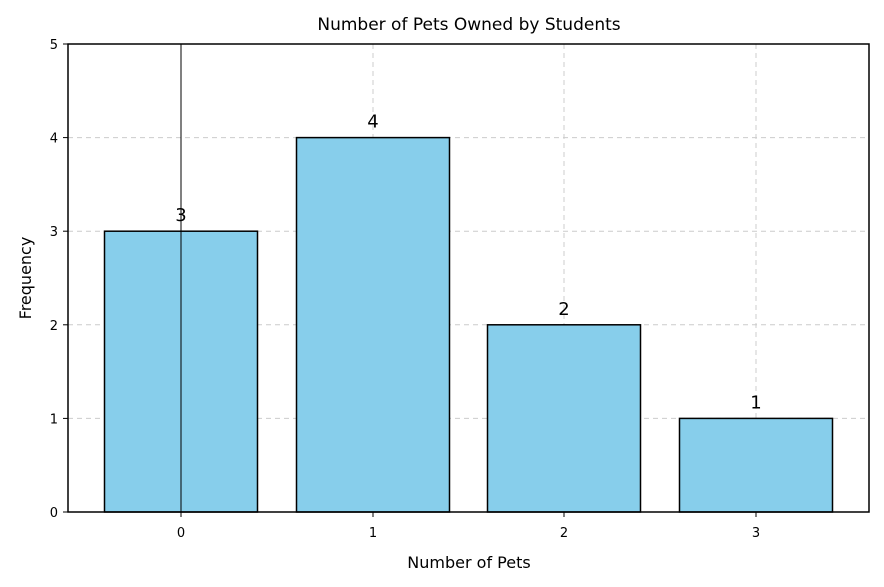 This screenshot has width=884, height=587. What do you see at coordinates (54, 513) in the screenshot?
I see `y-tick-label-0: 0` at bounding box center [54, 513].